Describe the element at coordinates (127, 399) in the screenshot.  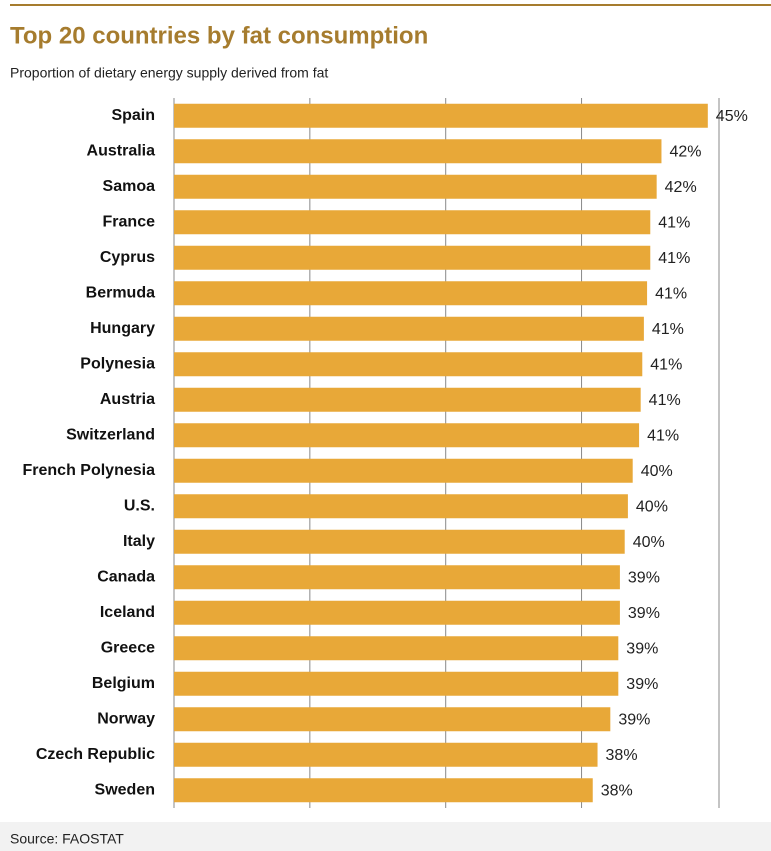
I see `category-label: Austria` at that location.